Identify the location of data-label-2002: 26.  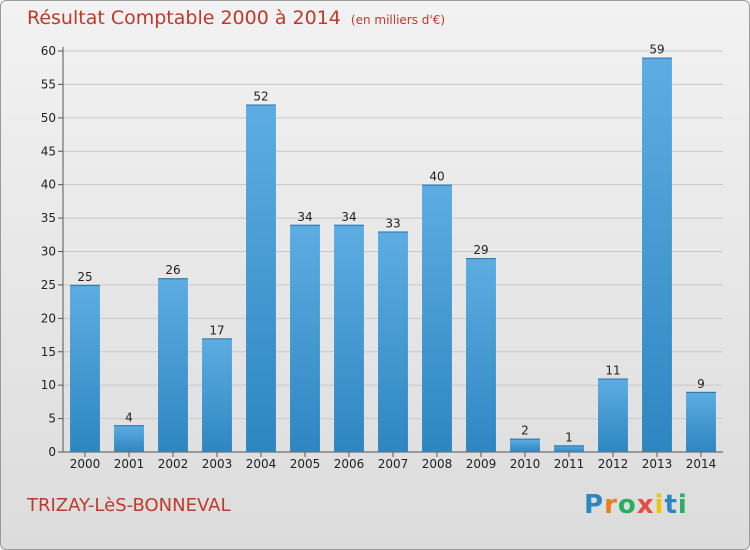
(172, 270).